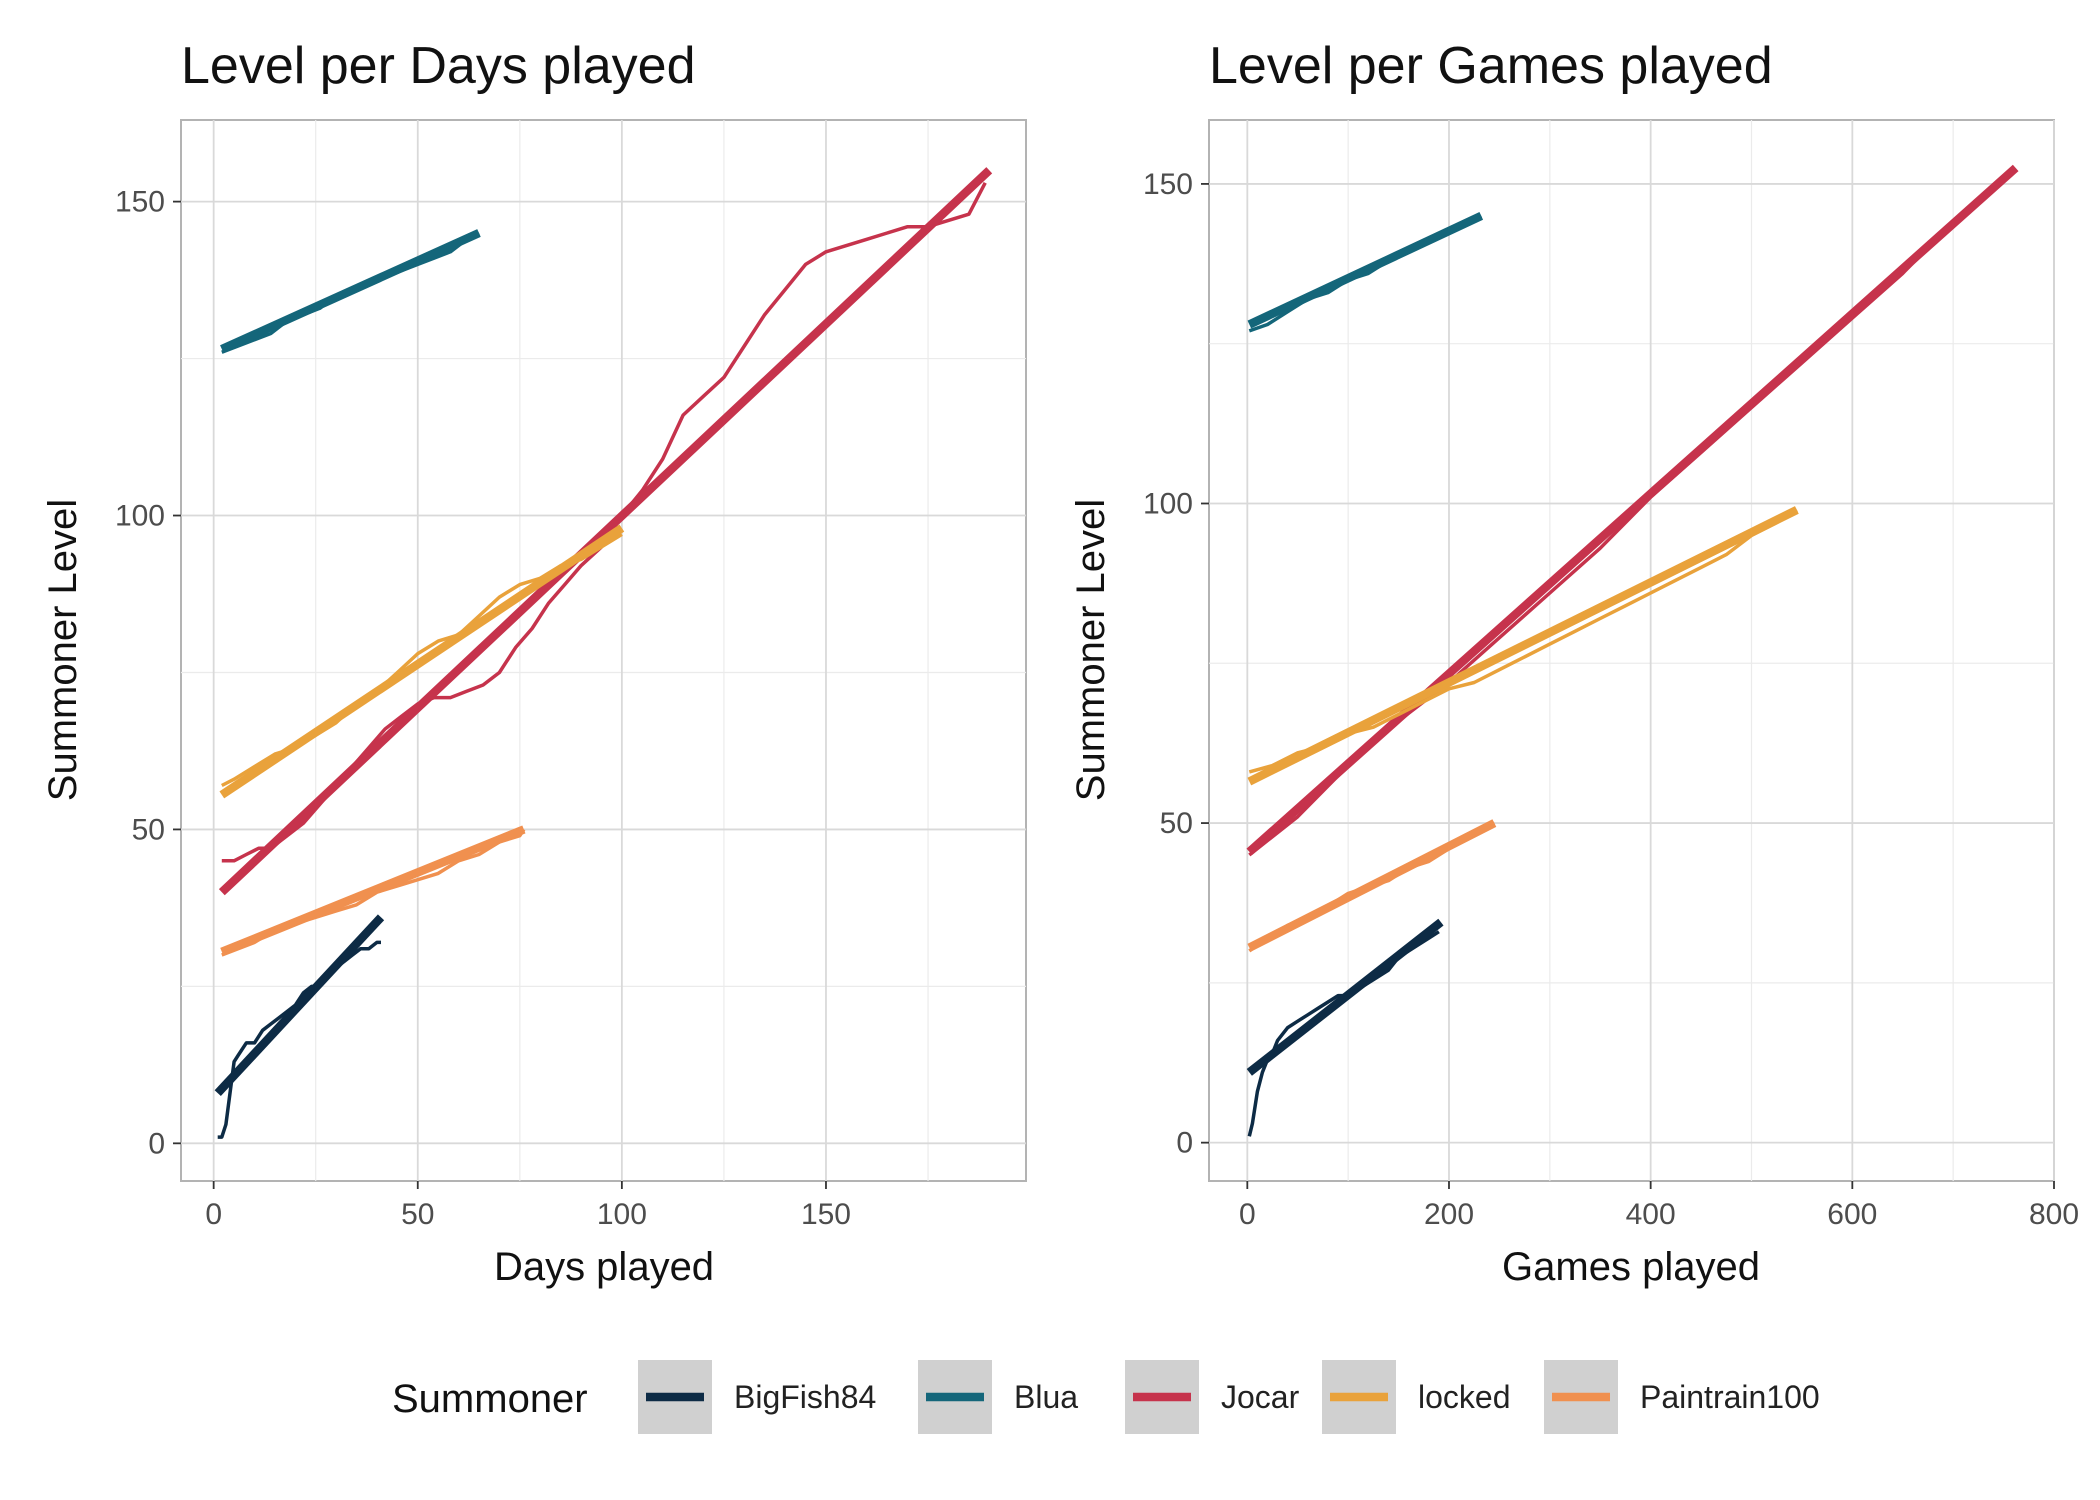 Image resolution: width=2100 pixels, height=1500 pixels. Describe the element at coordinates (826, 1214) in the screenshot. I see `days-x-tick-label: 150` at that location.